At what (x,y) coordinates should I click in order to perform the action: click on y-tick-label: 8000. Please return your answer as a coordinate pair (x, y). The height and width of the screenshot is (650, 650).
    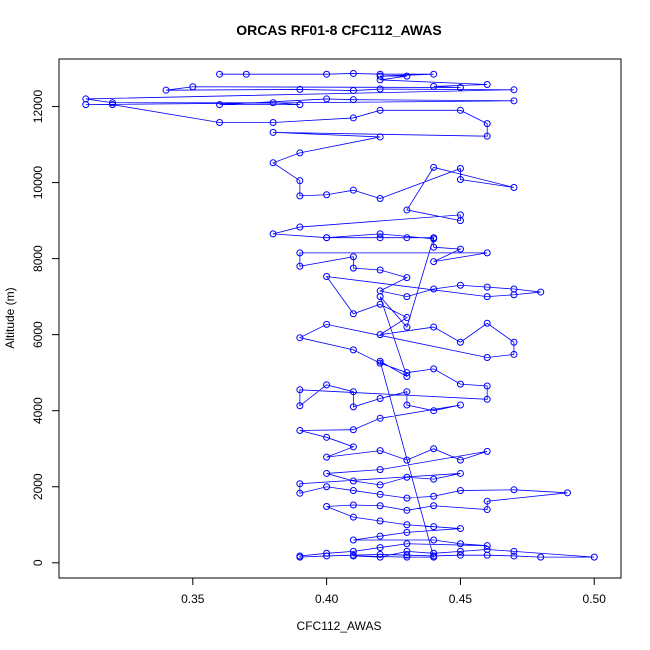
    Looking at the image, I should click on (38, 258).